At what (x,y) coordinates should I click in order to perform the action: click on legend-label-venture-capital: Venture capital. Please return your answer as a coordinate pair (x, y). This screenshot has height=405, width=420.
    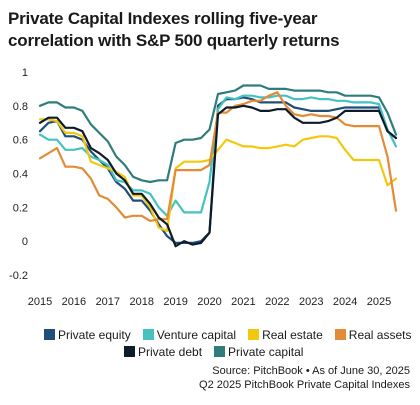
    Looking at the image, I should click on (196, 334).